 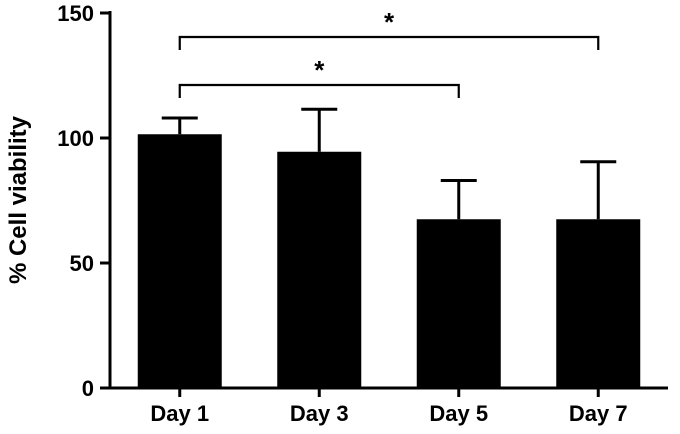 I want to click on x-tick-label: Day 5, so click(x=458, y=413).